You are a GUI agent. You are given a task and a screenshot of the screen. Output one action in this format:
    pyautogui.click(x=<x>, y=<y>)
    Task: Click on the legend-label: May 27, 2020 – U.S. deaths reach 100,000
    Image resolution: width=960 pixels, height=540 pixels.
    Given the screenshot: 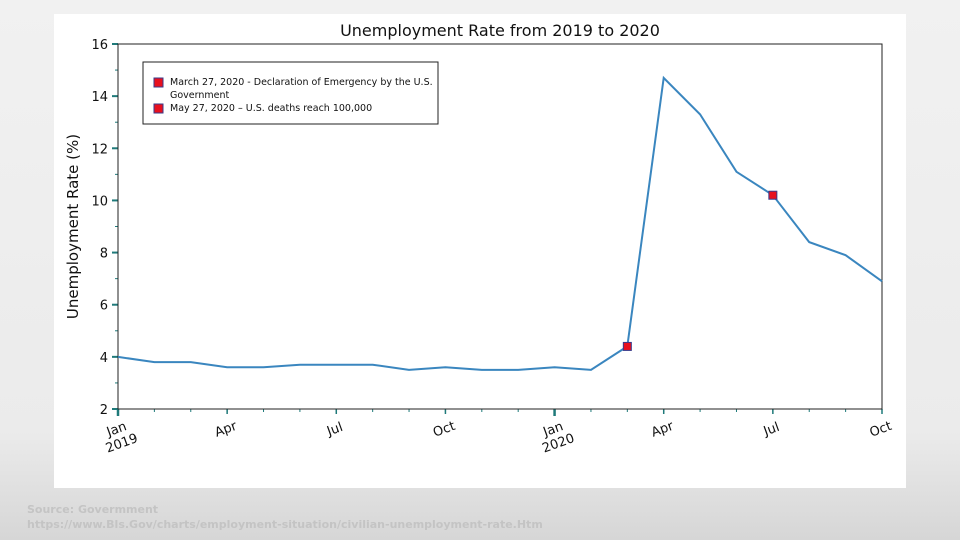 What is the action you would take?
    pyautogui.click(x=271, y=108)
    